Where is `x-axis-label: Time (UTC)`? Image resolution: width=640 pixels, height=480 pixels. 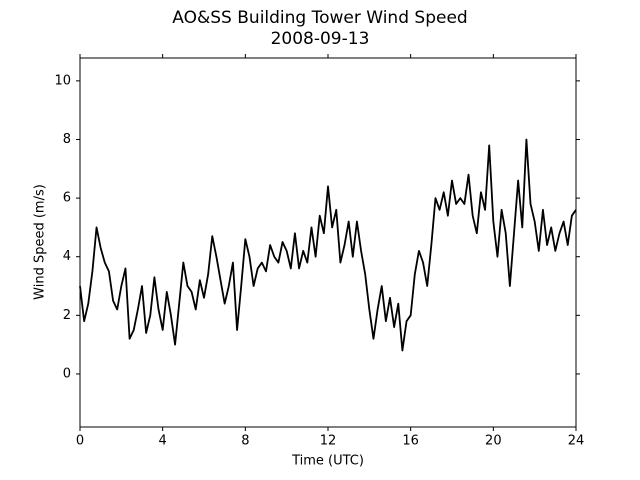
x-axis-label: Time (UTC) is located at coordinates (327, 461).